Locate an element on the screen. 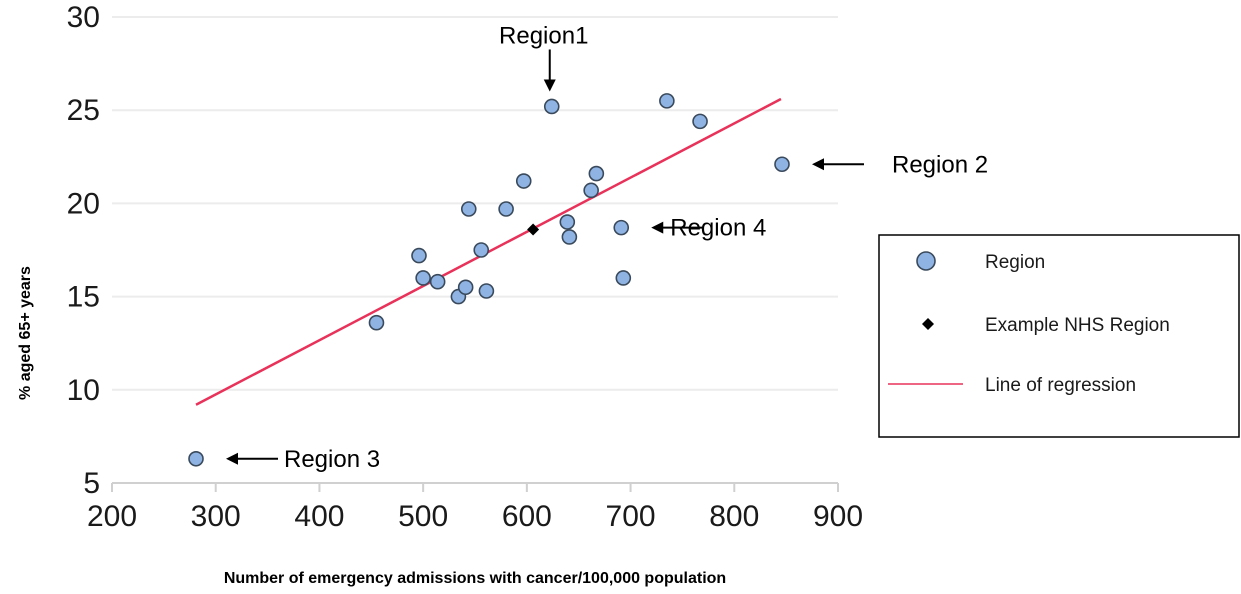  legend-marker-region is located at coordinates (926, 261).